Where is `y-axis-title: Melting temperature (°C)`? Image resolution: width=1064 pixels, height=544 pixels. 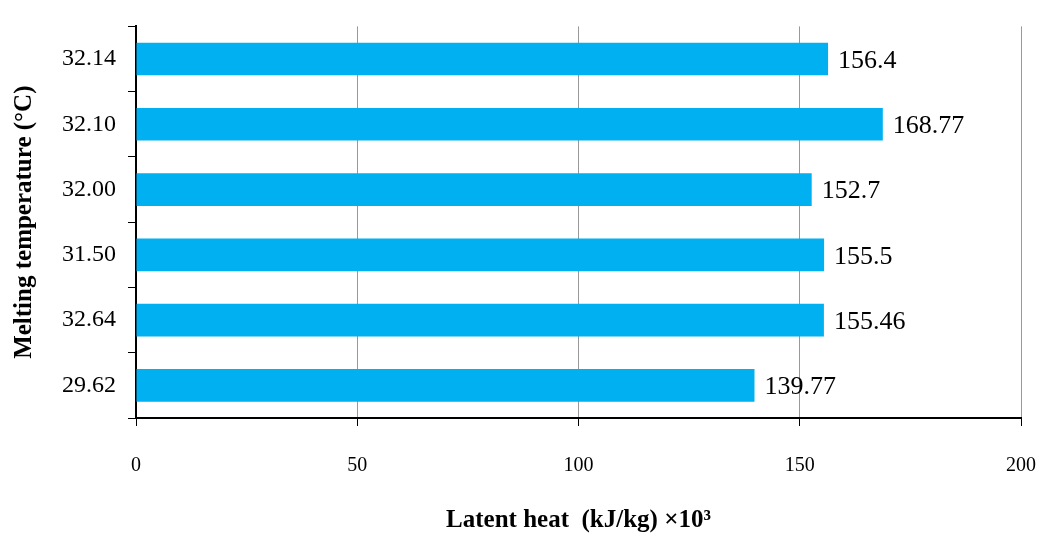 y-axis-title: Melting temperature (°C) is located at coordinates (23, 222).